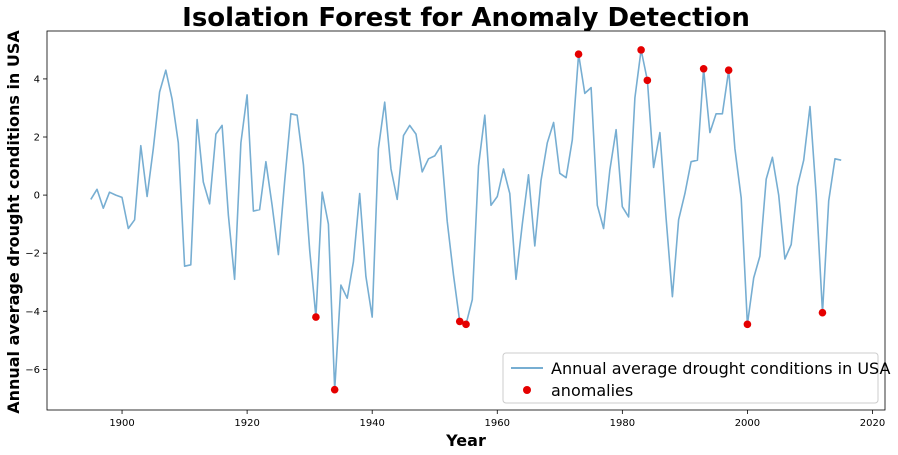 The width and height of the screenshot is (898, 455). What do you see at coordinates (497, 423) in the screenshot?
I see `x-tick-label: 1960` at bounding box center [497, 423].